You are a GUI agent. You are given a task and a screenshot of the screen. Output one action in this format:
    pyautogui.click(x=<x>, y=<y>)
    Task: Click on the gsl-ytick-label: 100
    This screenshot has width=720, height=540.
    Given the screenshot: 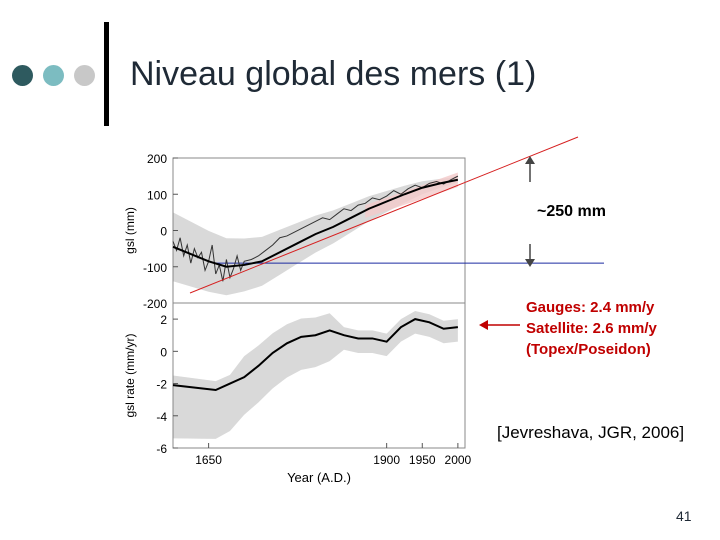 What is the action you would take?
    pyautogui.click(x=157, y=195)
    